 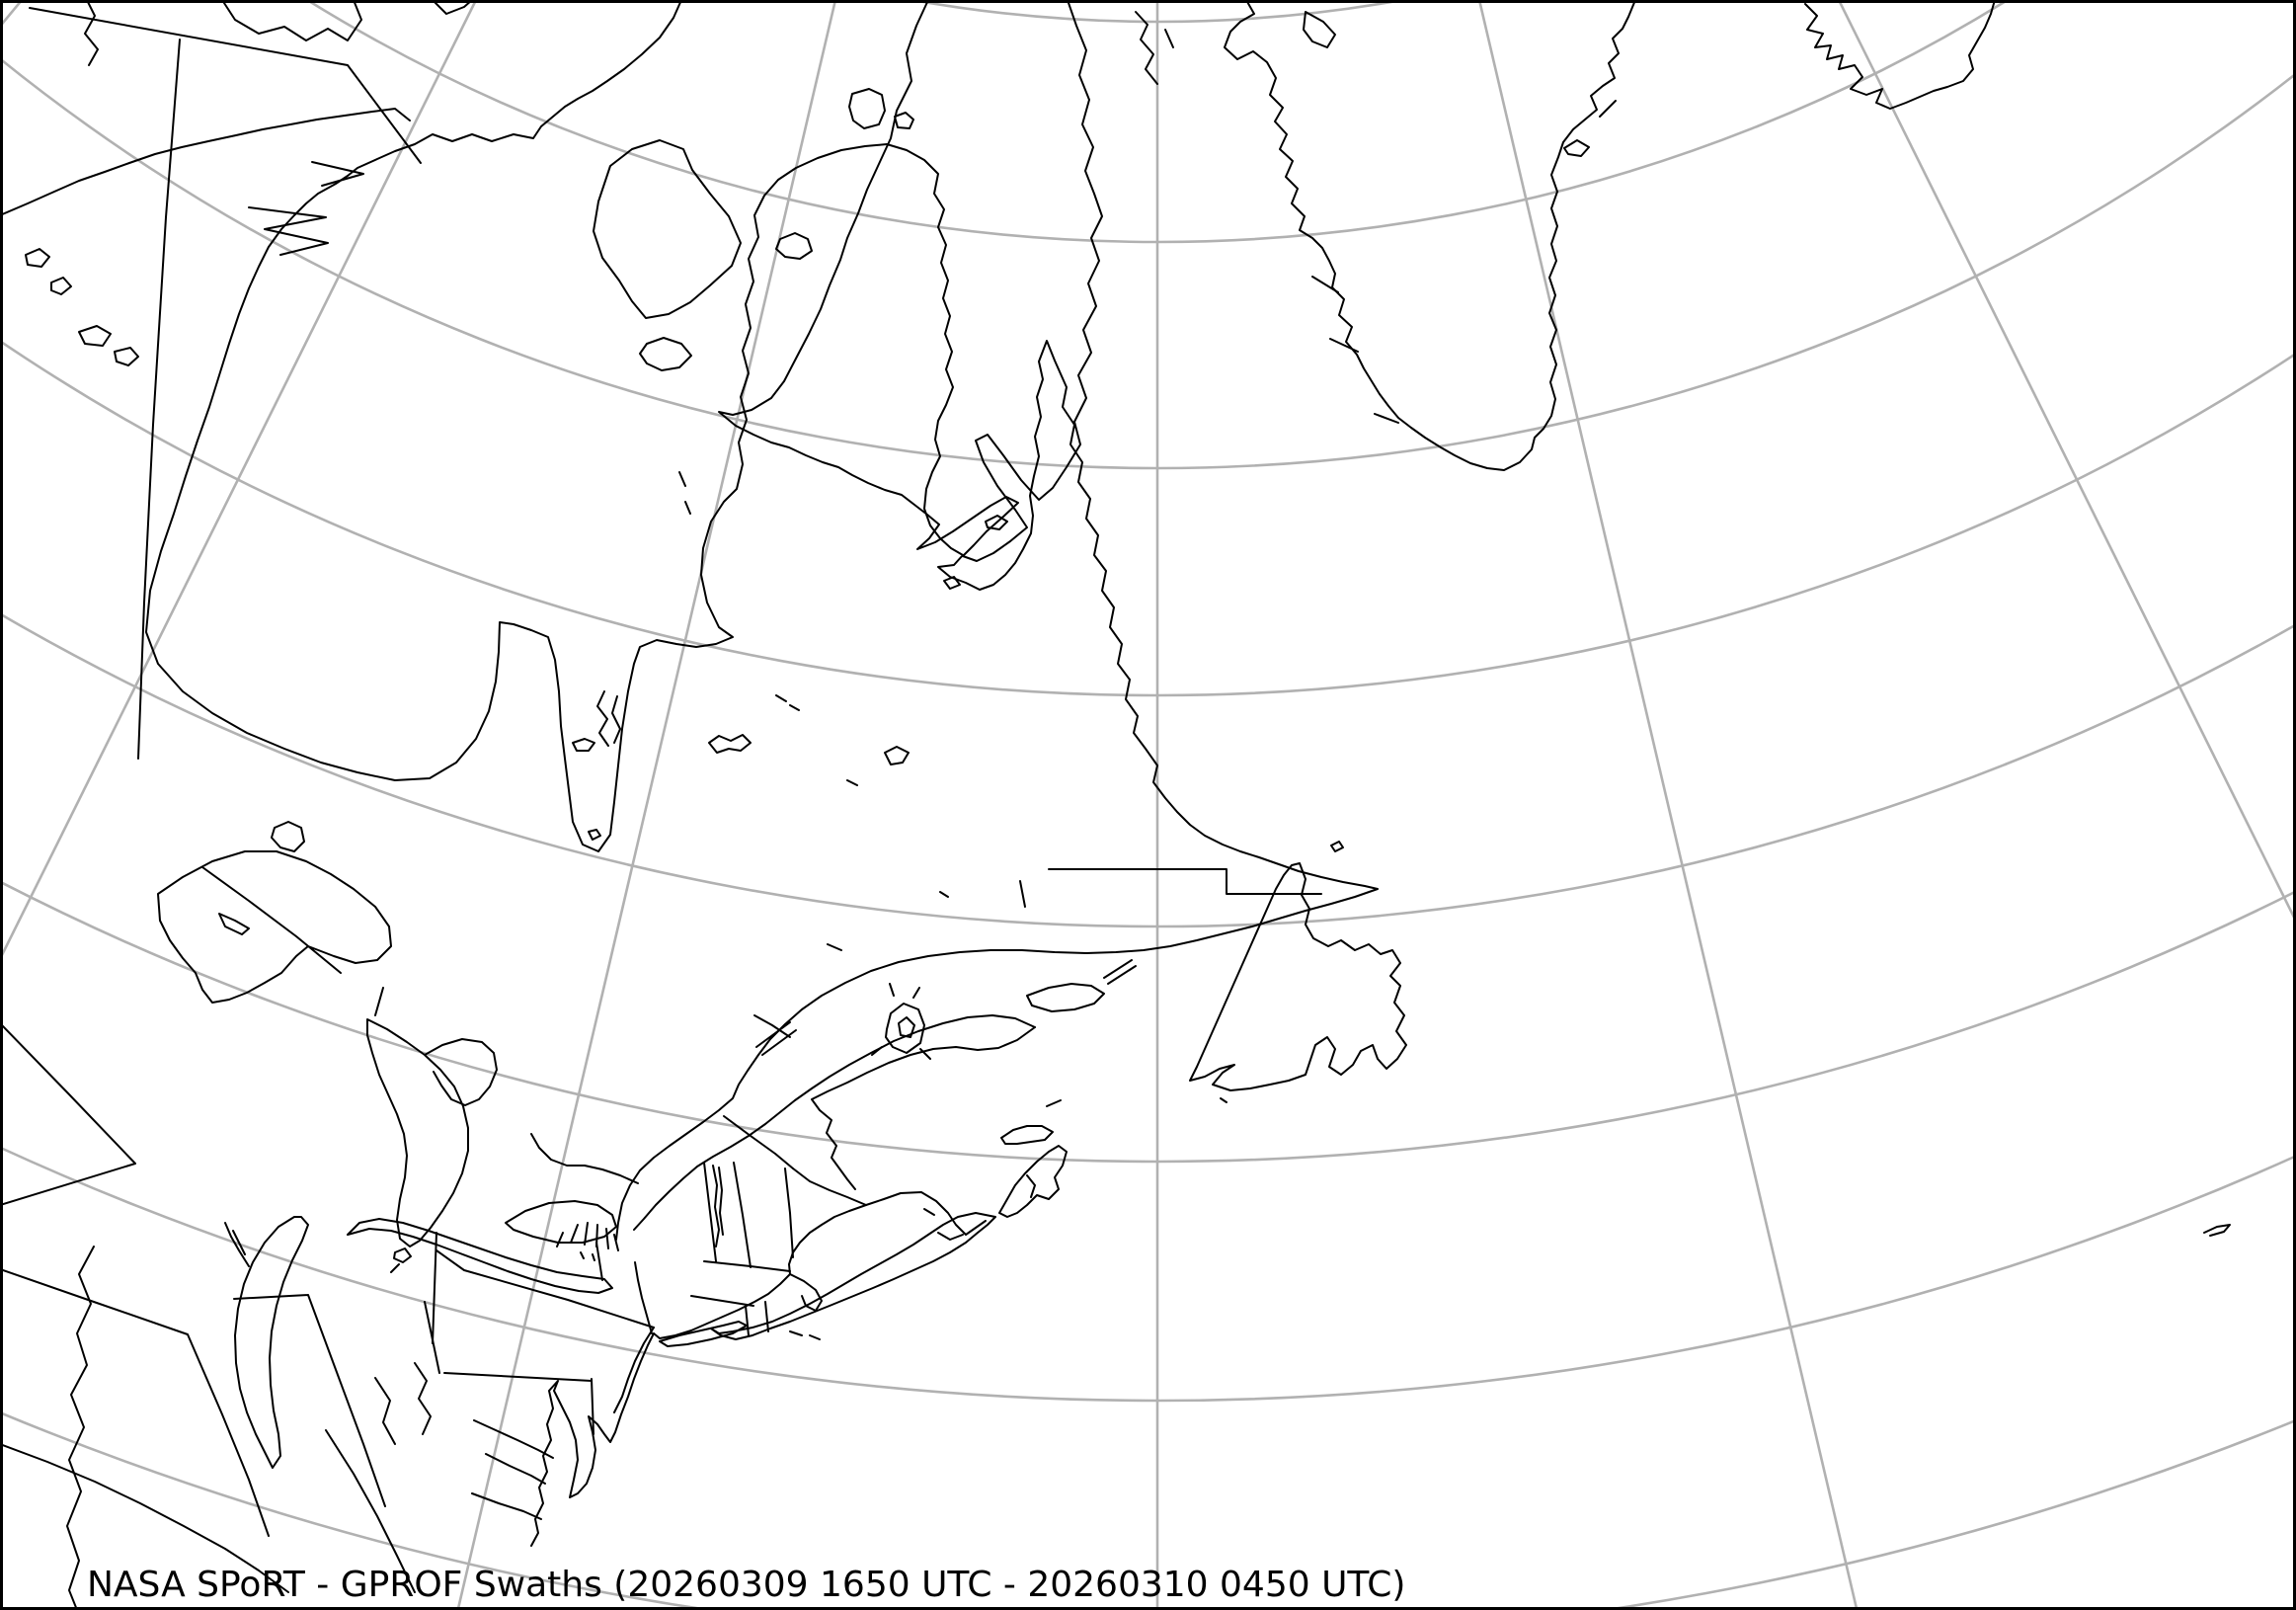 I want to click on chesapeake-rivers, so click(x=513, y=1469).